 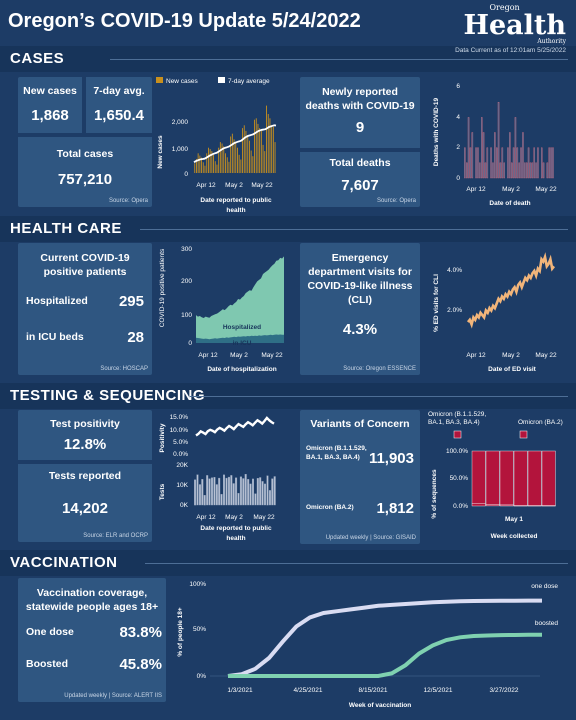 I want to click on avg-value: 1,650.4, so click(x=119, y=115).